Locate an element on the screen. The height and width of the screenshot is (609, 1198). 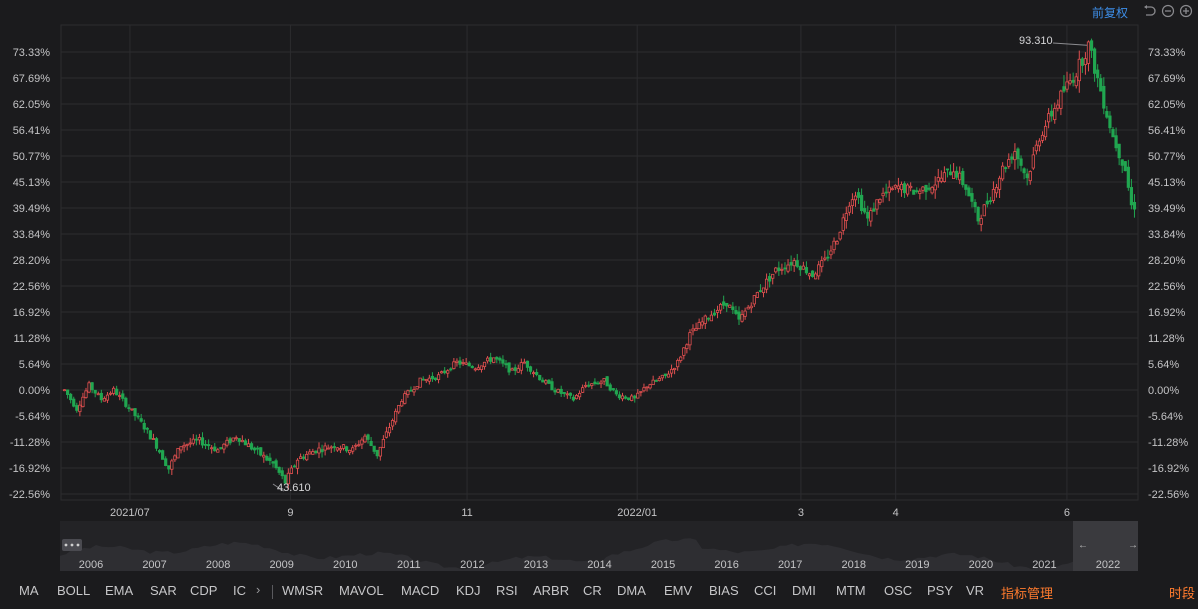
x-axis: 2021/07 9 11 2022/01 3 4 6 is located at coordinates (590, 513).